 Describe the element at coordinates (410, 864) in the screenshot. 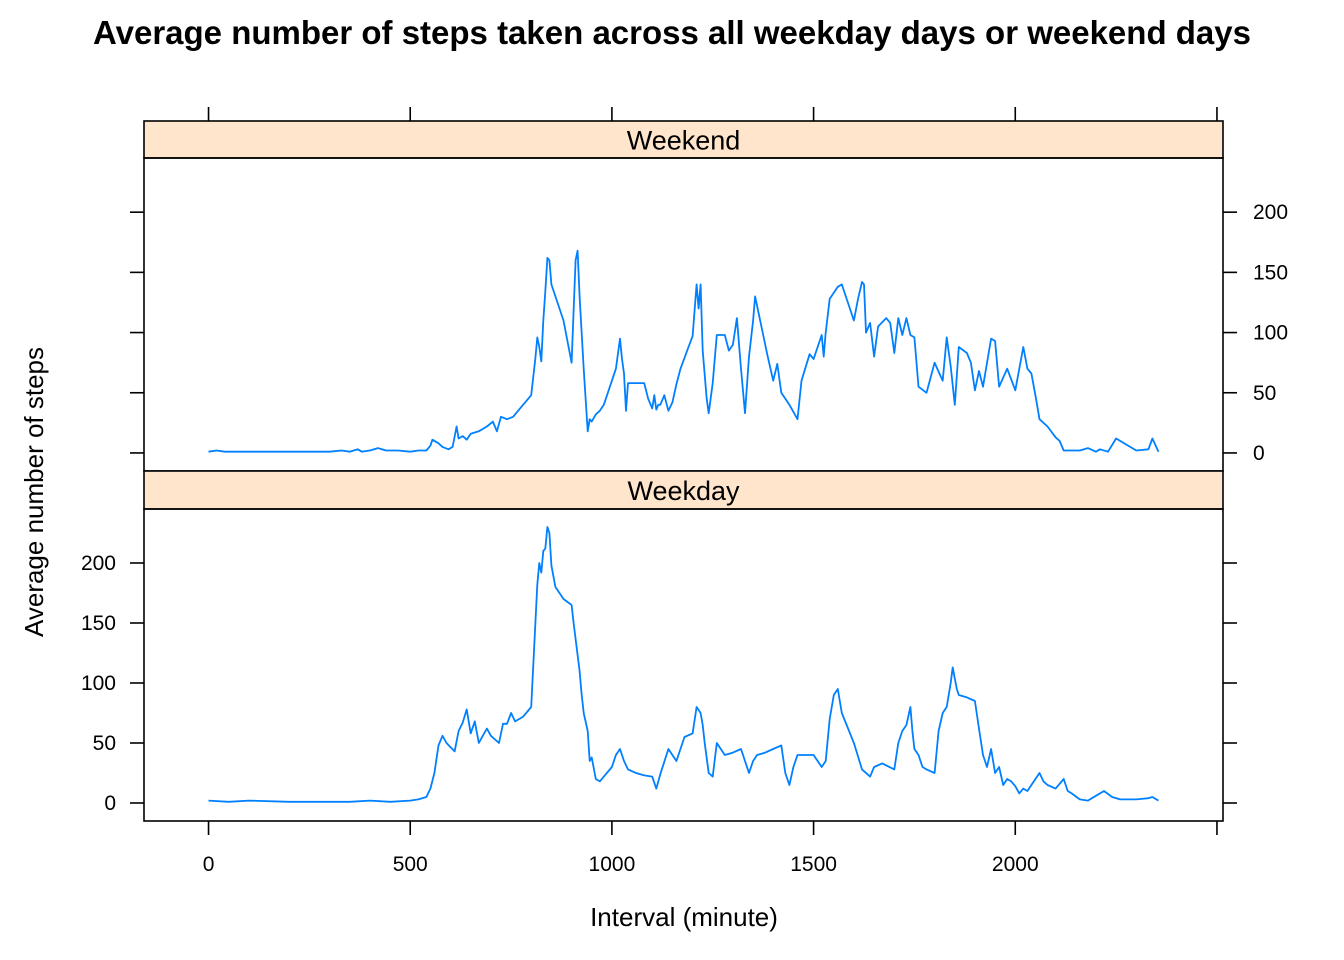

I see `x-tick-label: 500` at that location.